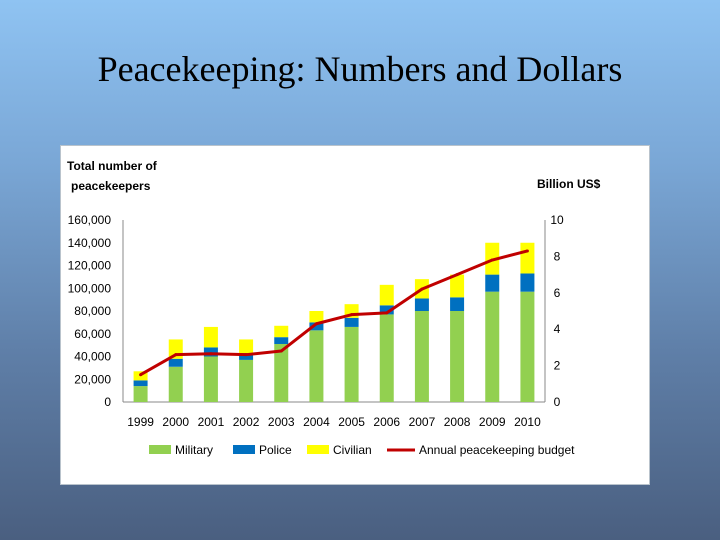  What do you see at coordinates (422, 422) in the screenshot?
I see `x-tick-label: 2007` at bounding box center [422, 422].